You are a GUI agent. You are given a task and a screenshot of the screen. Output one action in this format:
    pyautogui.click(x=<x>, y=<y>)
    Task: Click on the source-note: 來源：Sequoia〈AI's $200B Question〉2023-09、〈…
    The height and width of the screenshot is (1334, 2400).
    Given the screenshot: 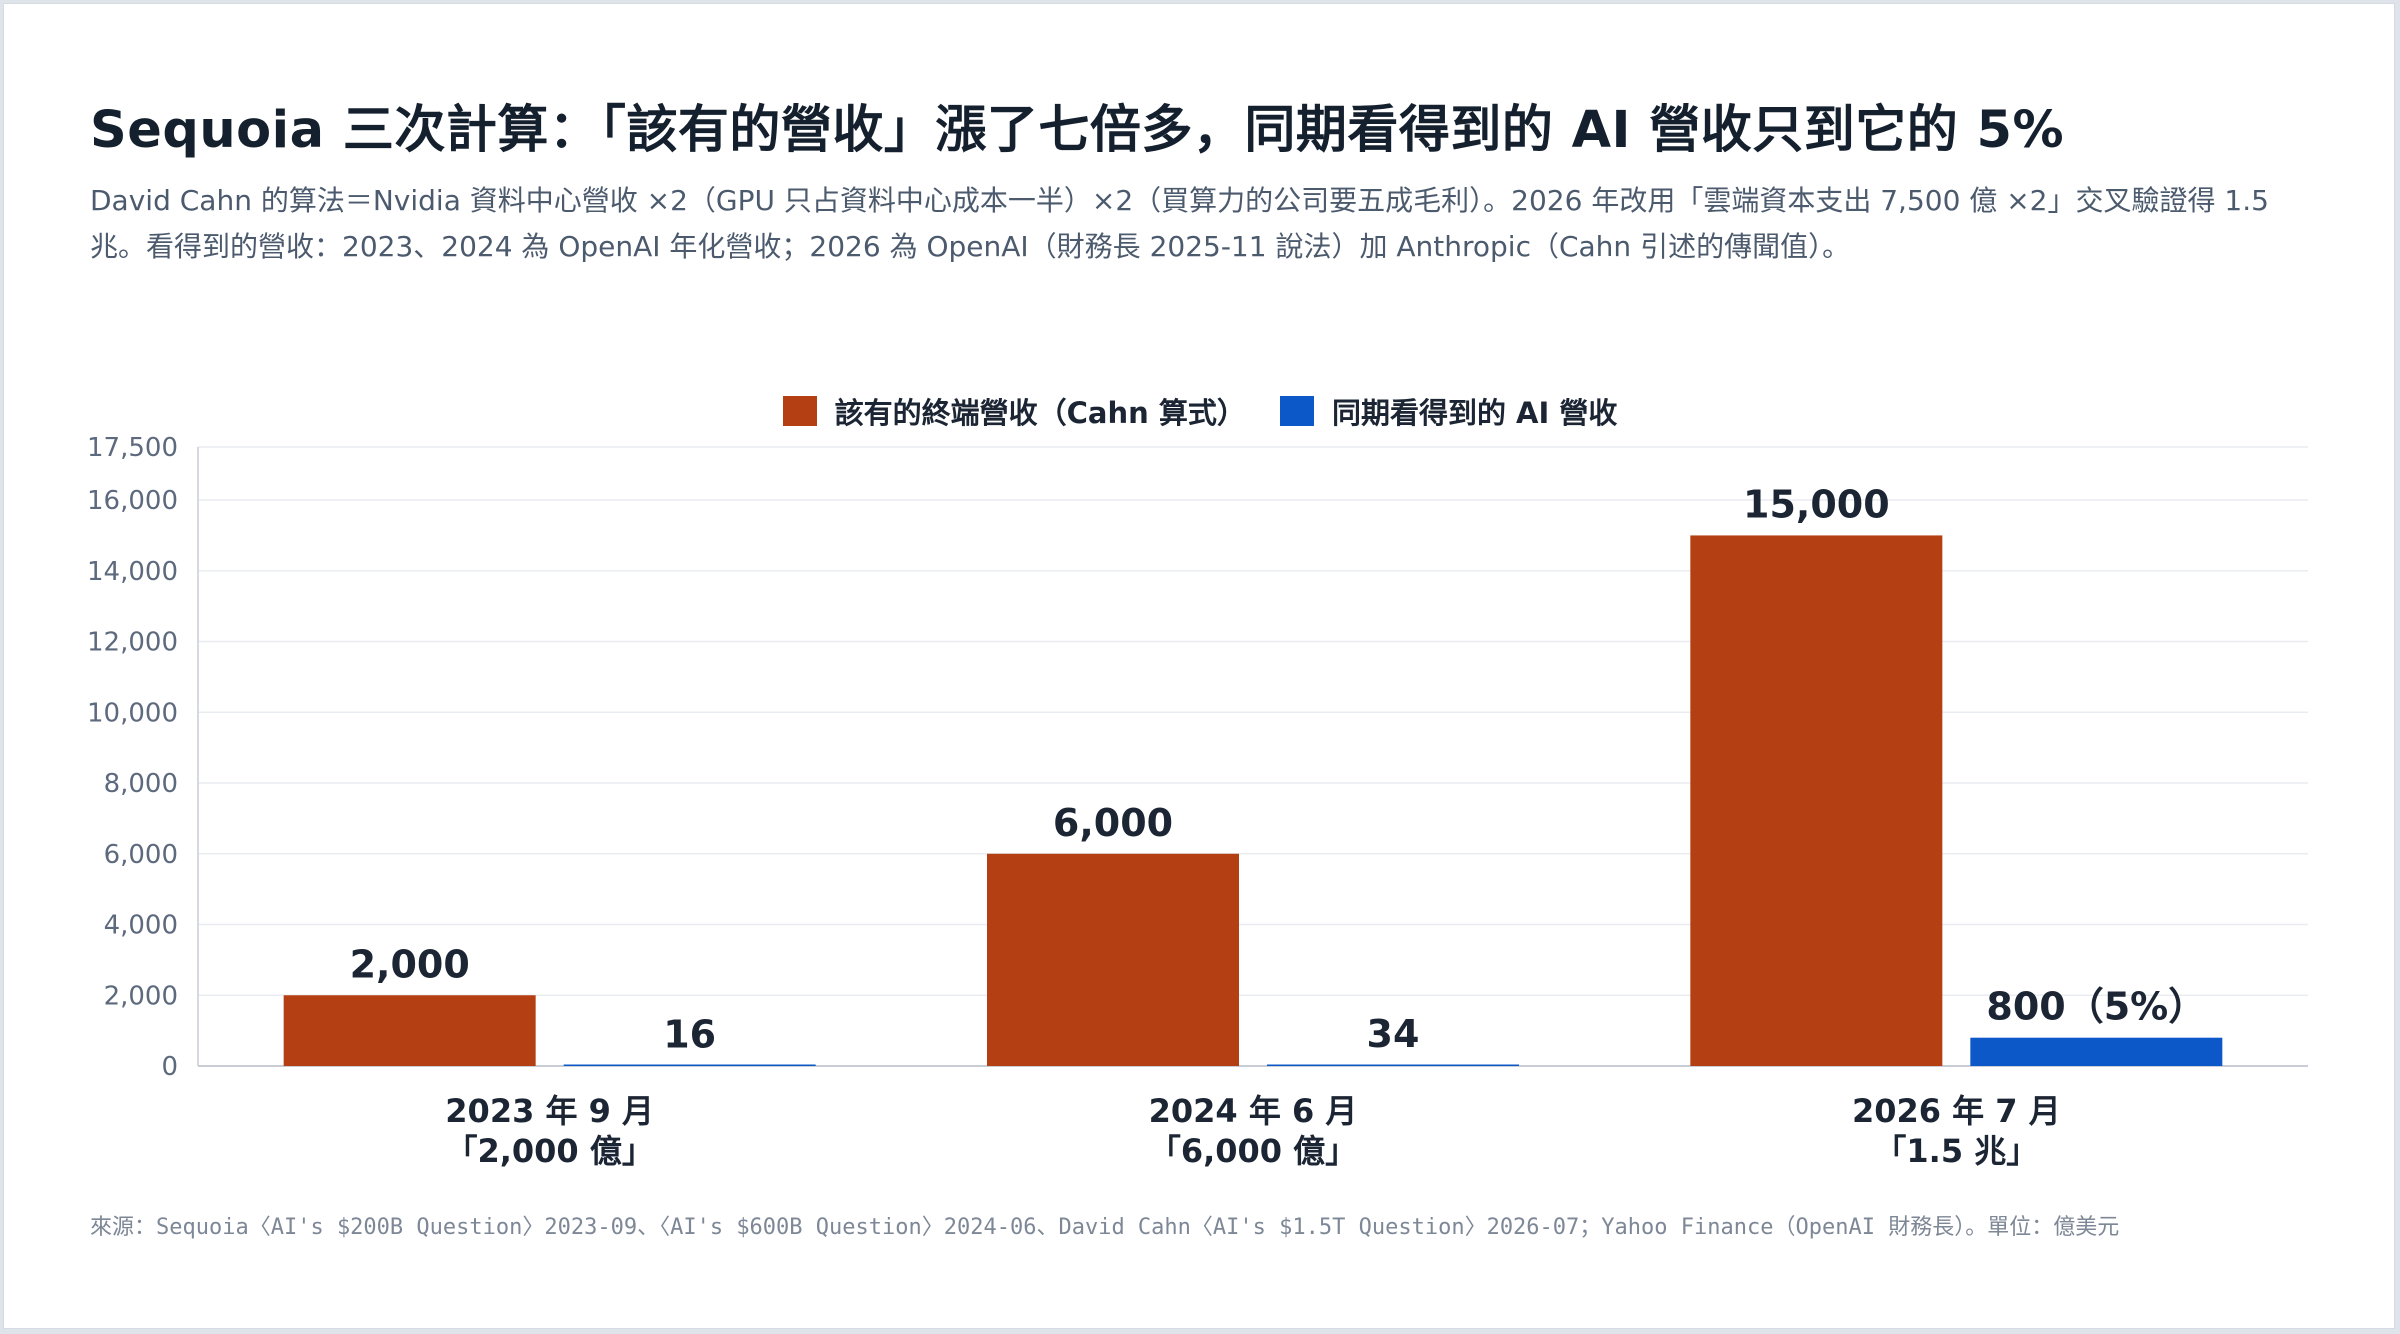 What is the action you would take?
    pyautogui.click(x=1105, y=1227)
    